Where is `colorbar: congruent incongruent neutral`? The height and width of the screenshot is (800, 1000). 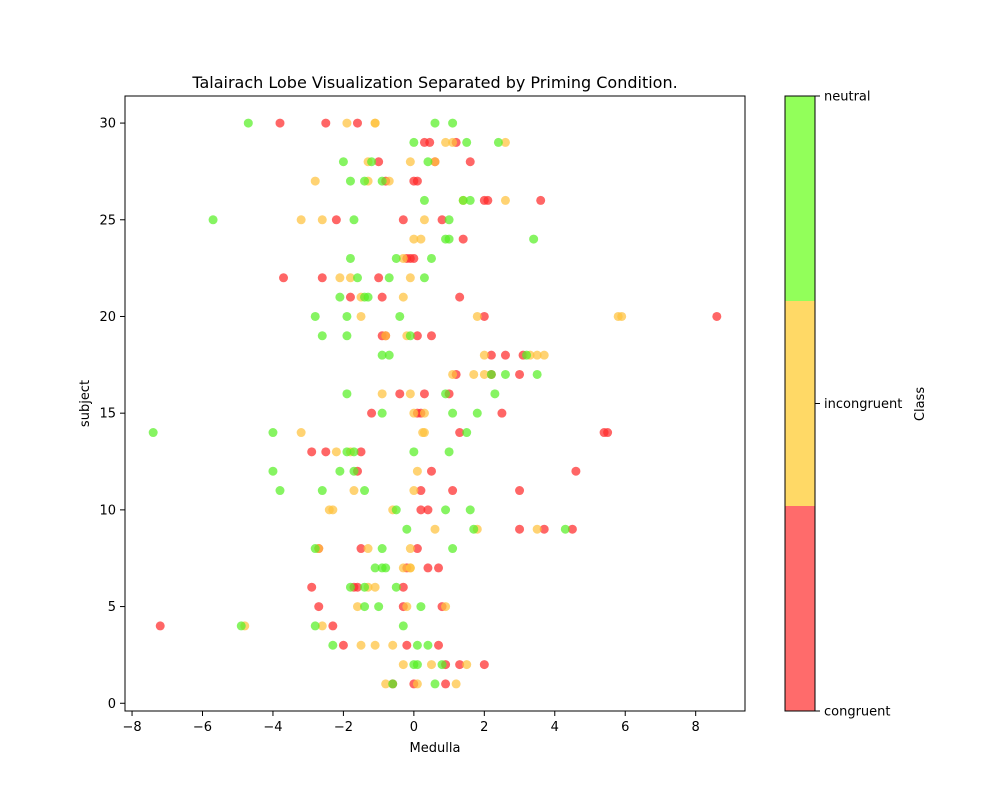 colorbar: congruent incongruent neutral is located at coordinates (843, 405).